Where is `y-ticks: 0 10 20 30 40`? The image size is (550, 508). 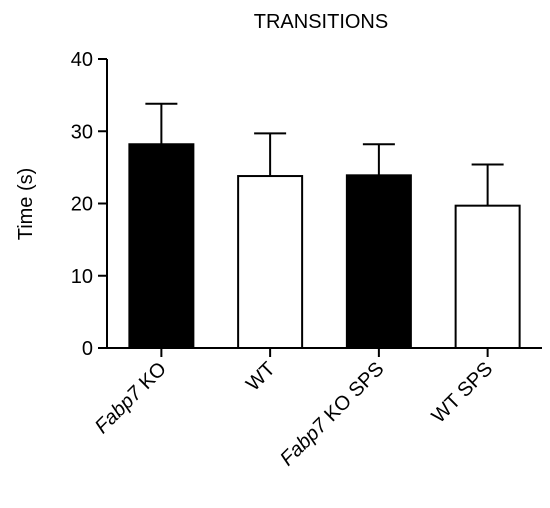 y-ticks: 0 10 20 30 40 is located at coordinates (89, 204).